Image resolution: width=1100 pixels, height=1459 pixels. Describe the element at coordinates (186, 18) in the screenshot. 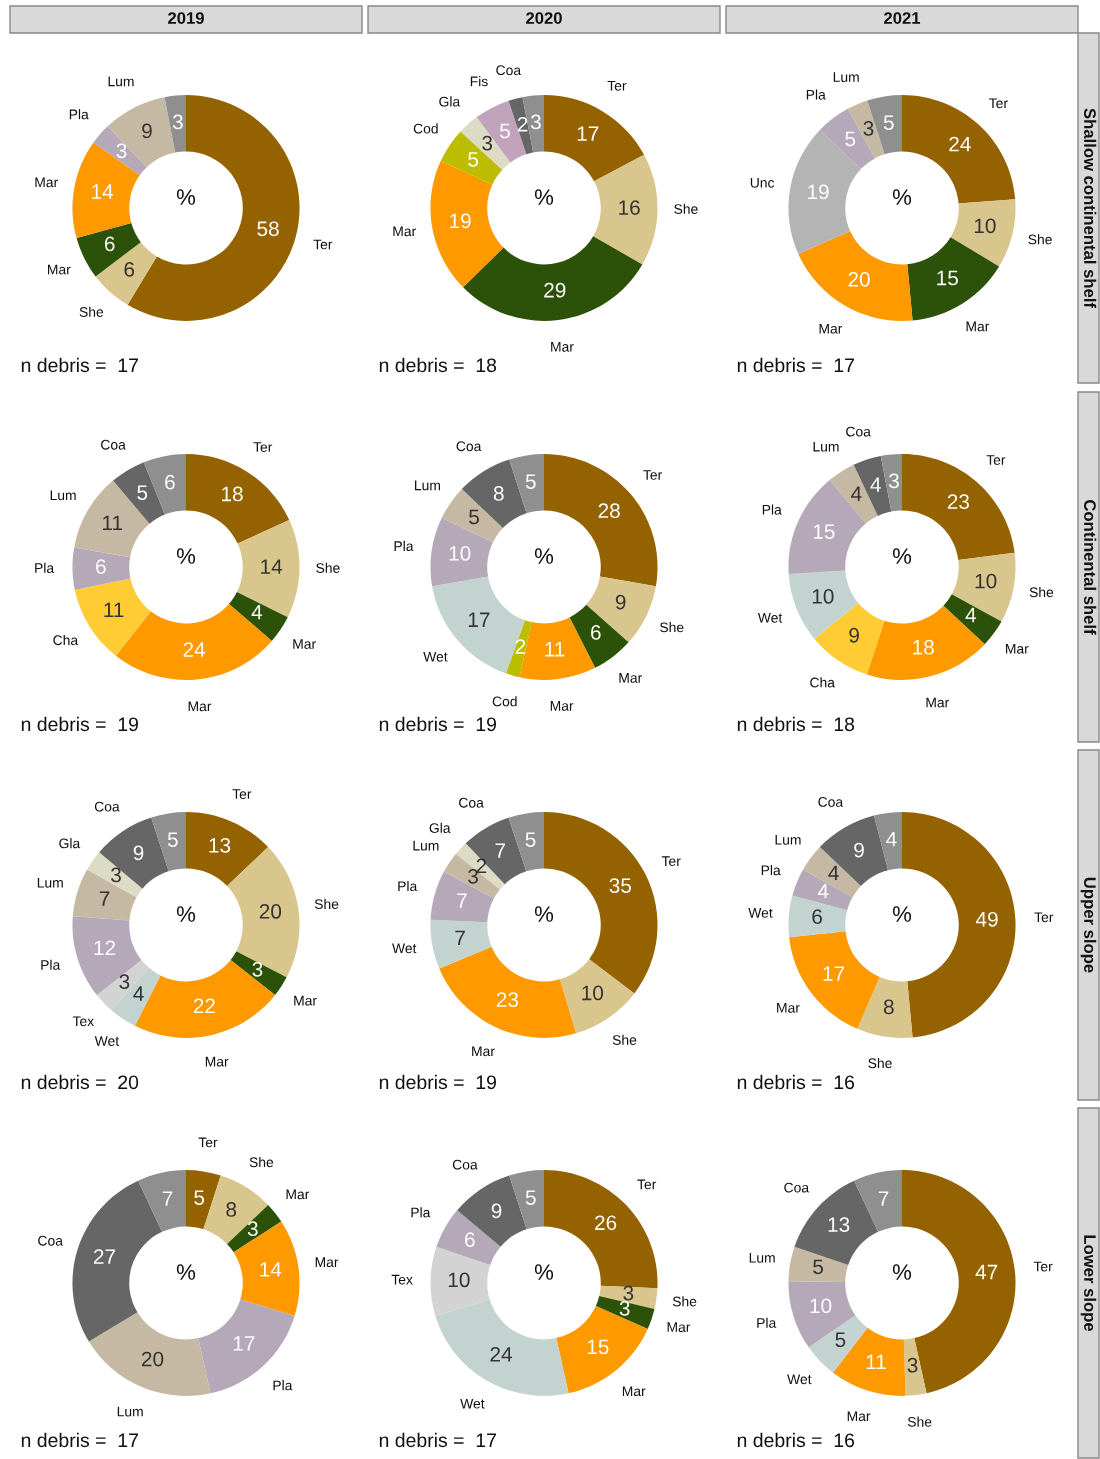

I see `chart-title: 2019` at that location.